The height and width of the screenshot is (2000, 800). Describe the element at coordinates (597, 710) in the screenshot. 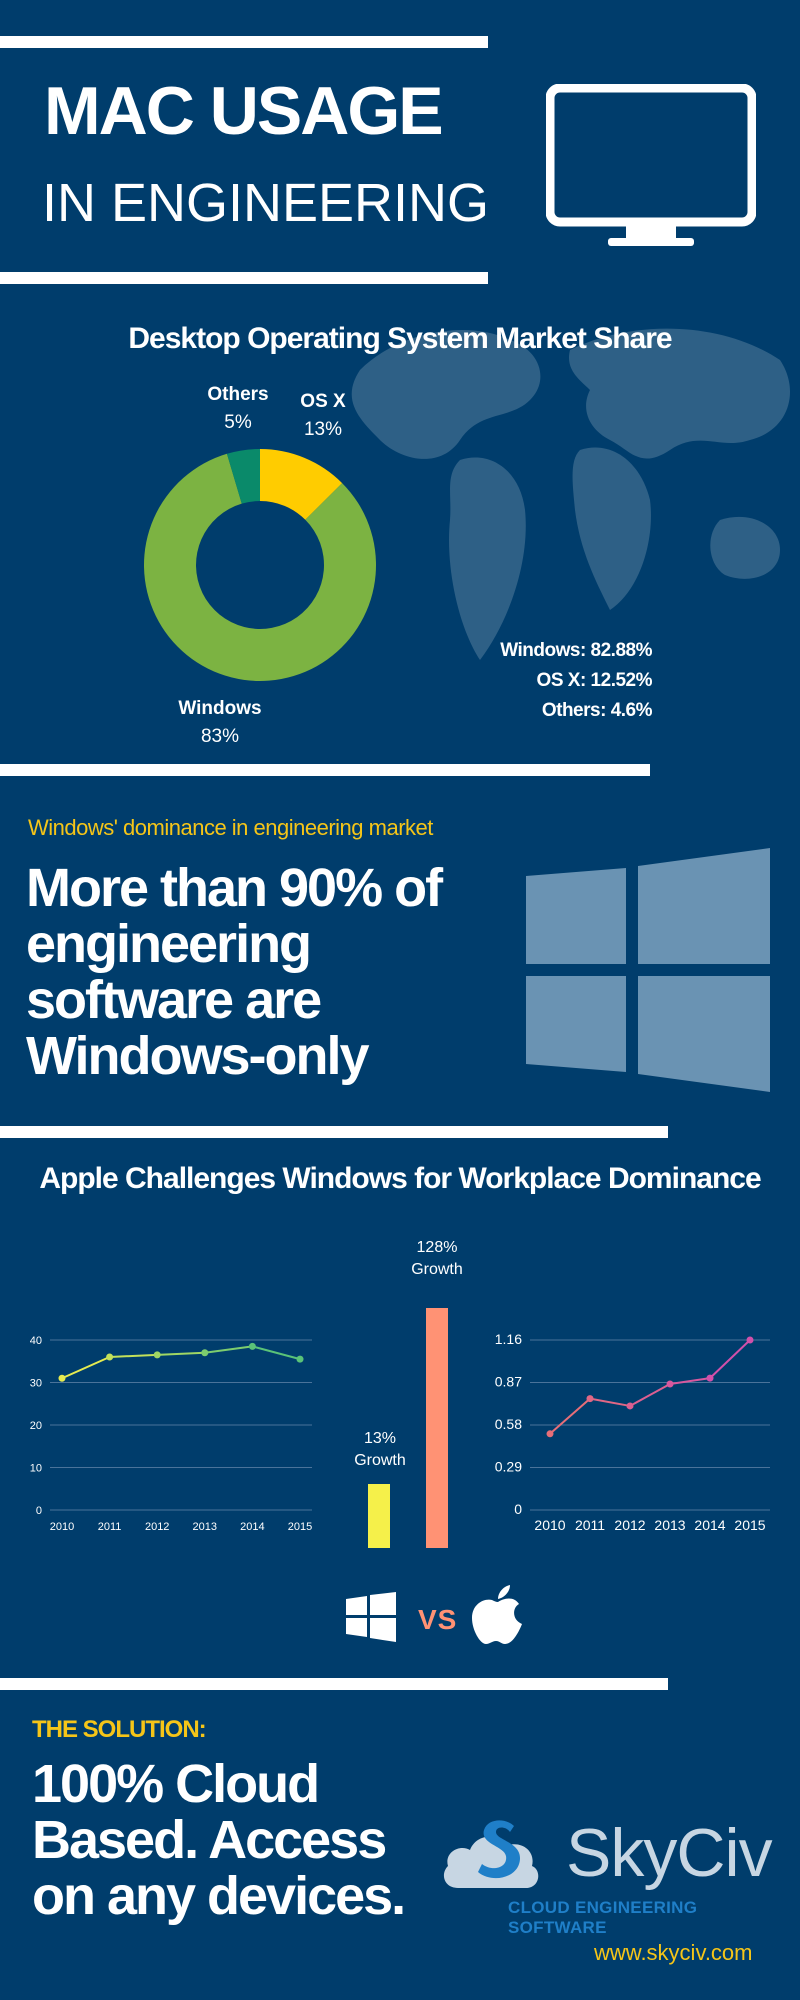

I see `stat-others: Others: 4.6%` at that location.